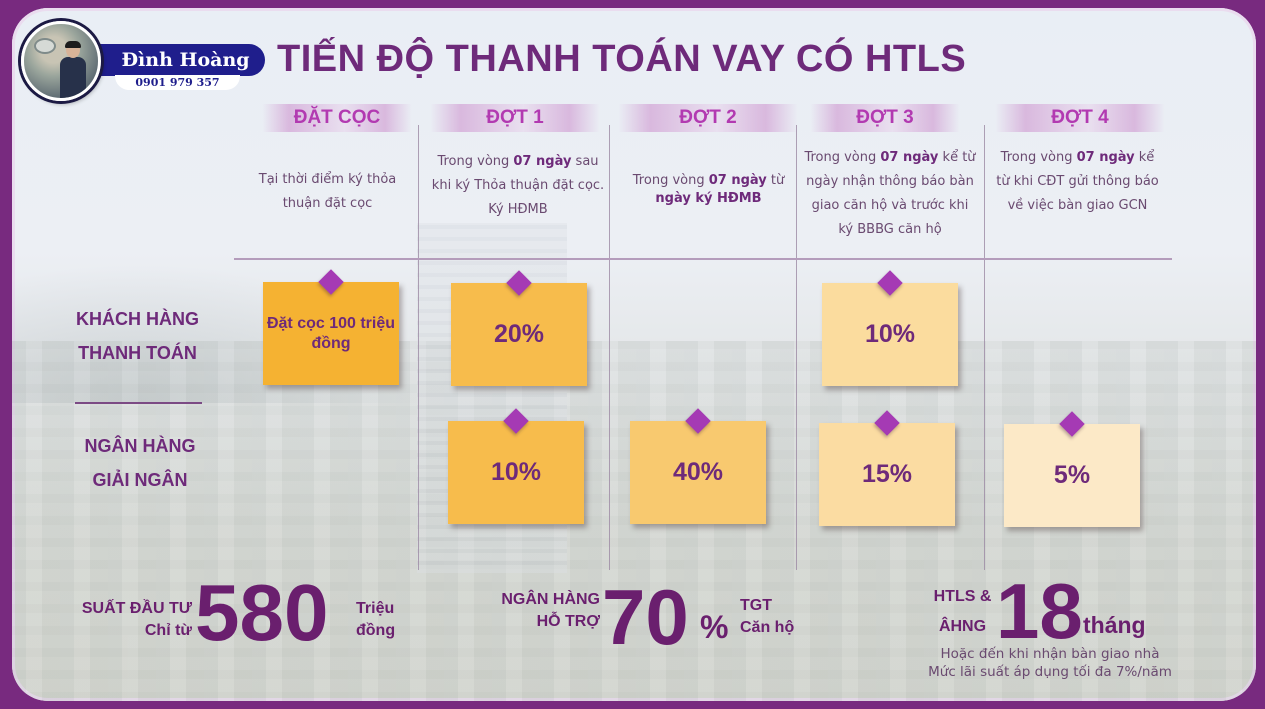 The image size is (1265, 709). What do you see at coordinates (1039, 611) in the screenshot?
I see `interest-value: 18` at bounding box center [1039, 611].